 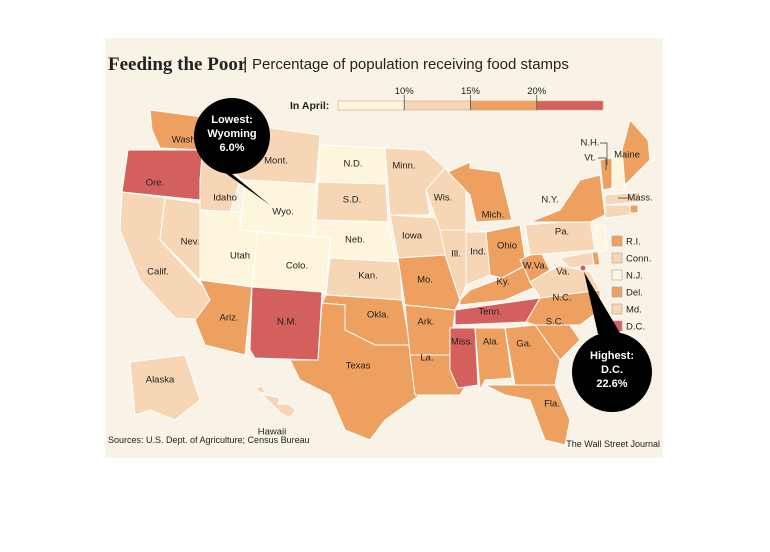 What do you see at coordinates (352, 200) in the screenshot?
I see `state-label: S.D.` at bounding box center [352, 200].